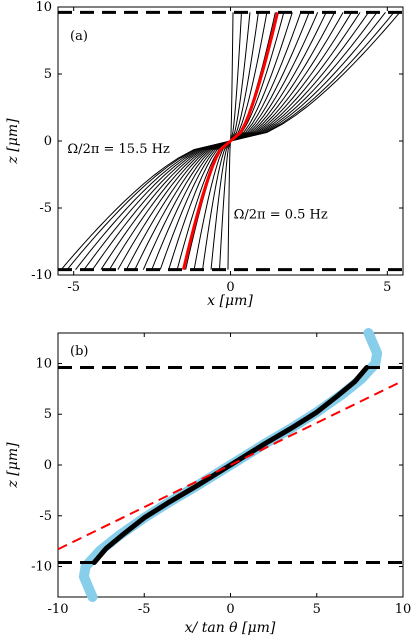 The width and height of the screenshot is (416, 641). Describe the element at coordinates (230, 287) in the screenshot. I see `panel-a-x-tick-label: 0` at that location.